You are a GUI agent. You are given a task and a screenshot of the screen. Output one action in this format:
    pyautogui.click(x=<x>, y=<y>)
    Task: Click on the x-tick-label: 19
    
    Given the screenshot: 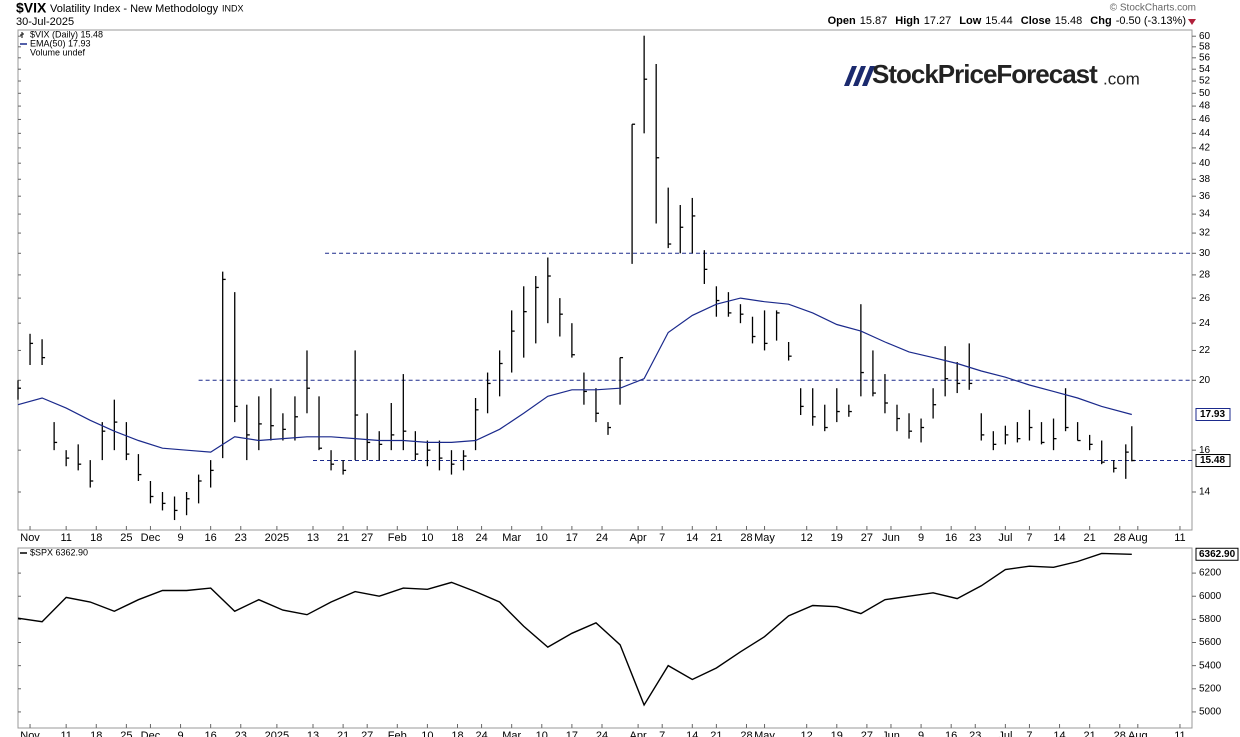 What is the action you would take?
    pyautogui.click(x=837, y=733)
    